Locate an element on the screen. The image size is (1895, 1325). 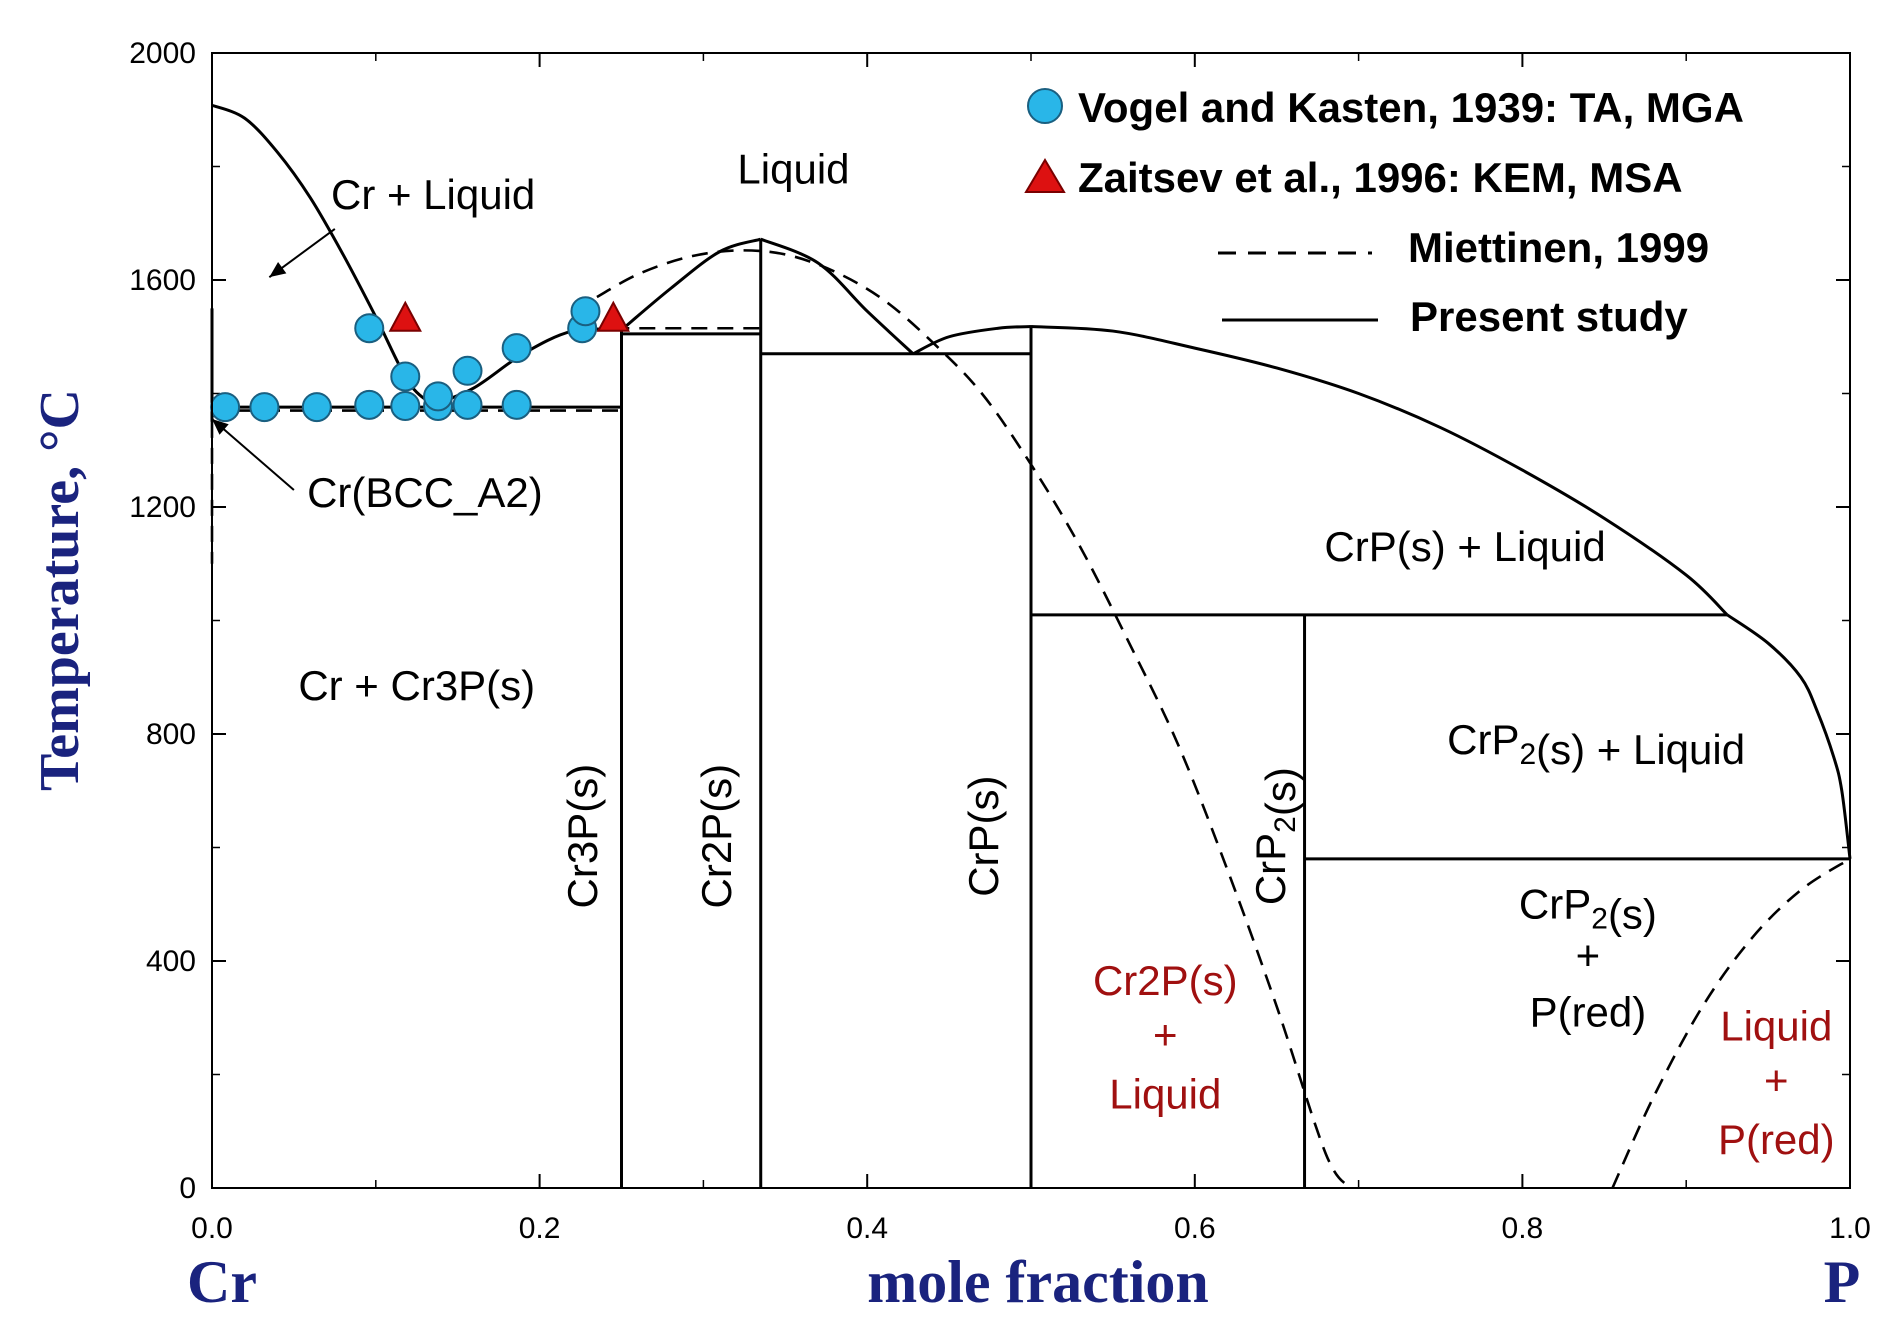
y-tick-label: 1200 is located at coordinates (162, 507).